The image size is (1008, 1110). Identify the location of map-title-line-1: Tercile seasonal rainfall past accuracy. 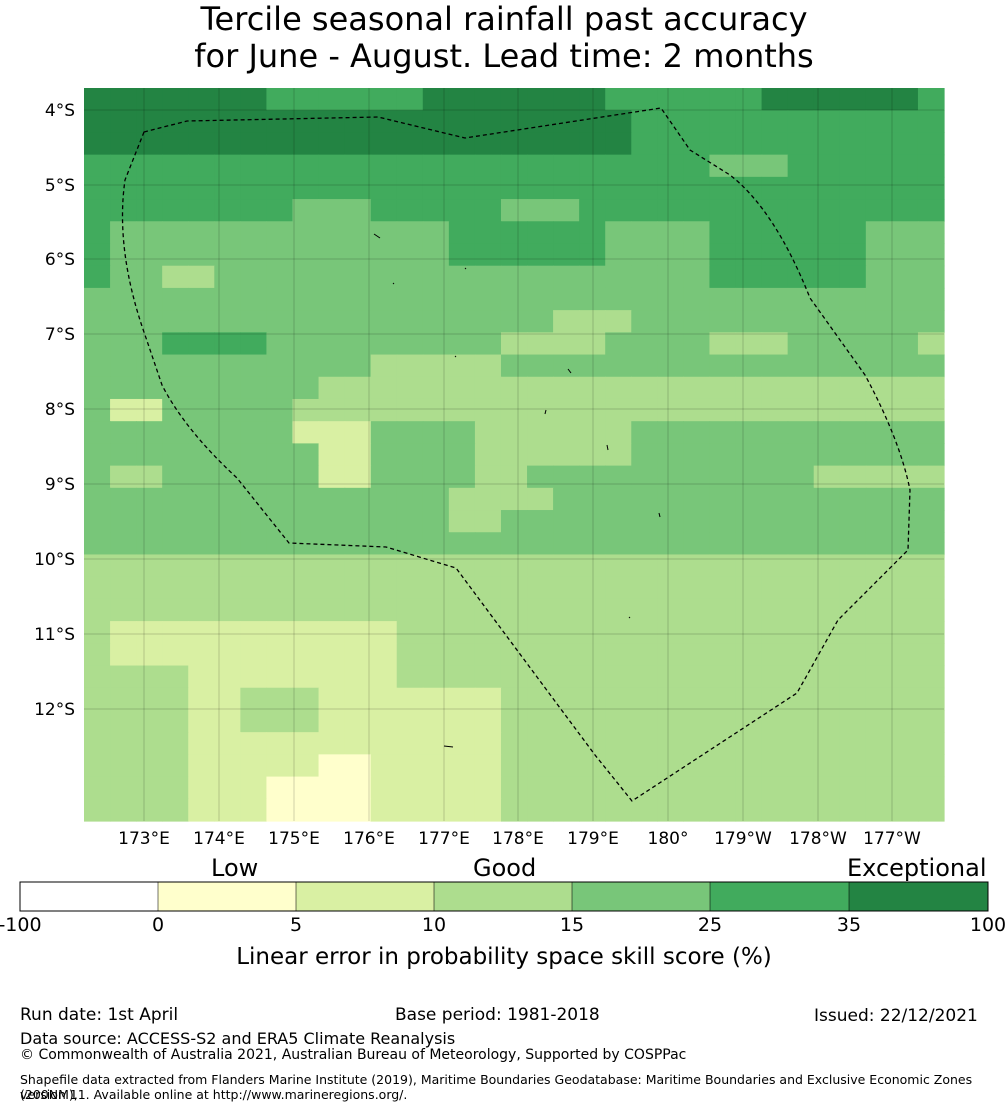
(504, 19).